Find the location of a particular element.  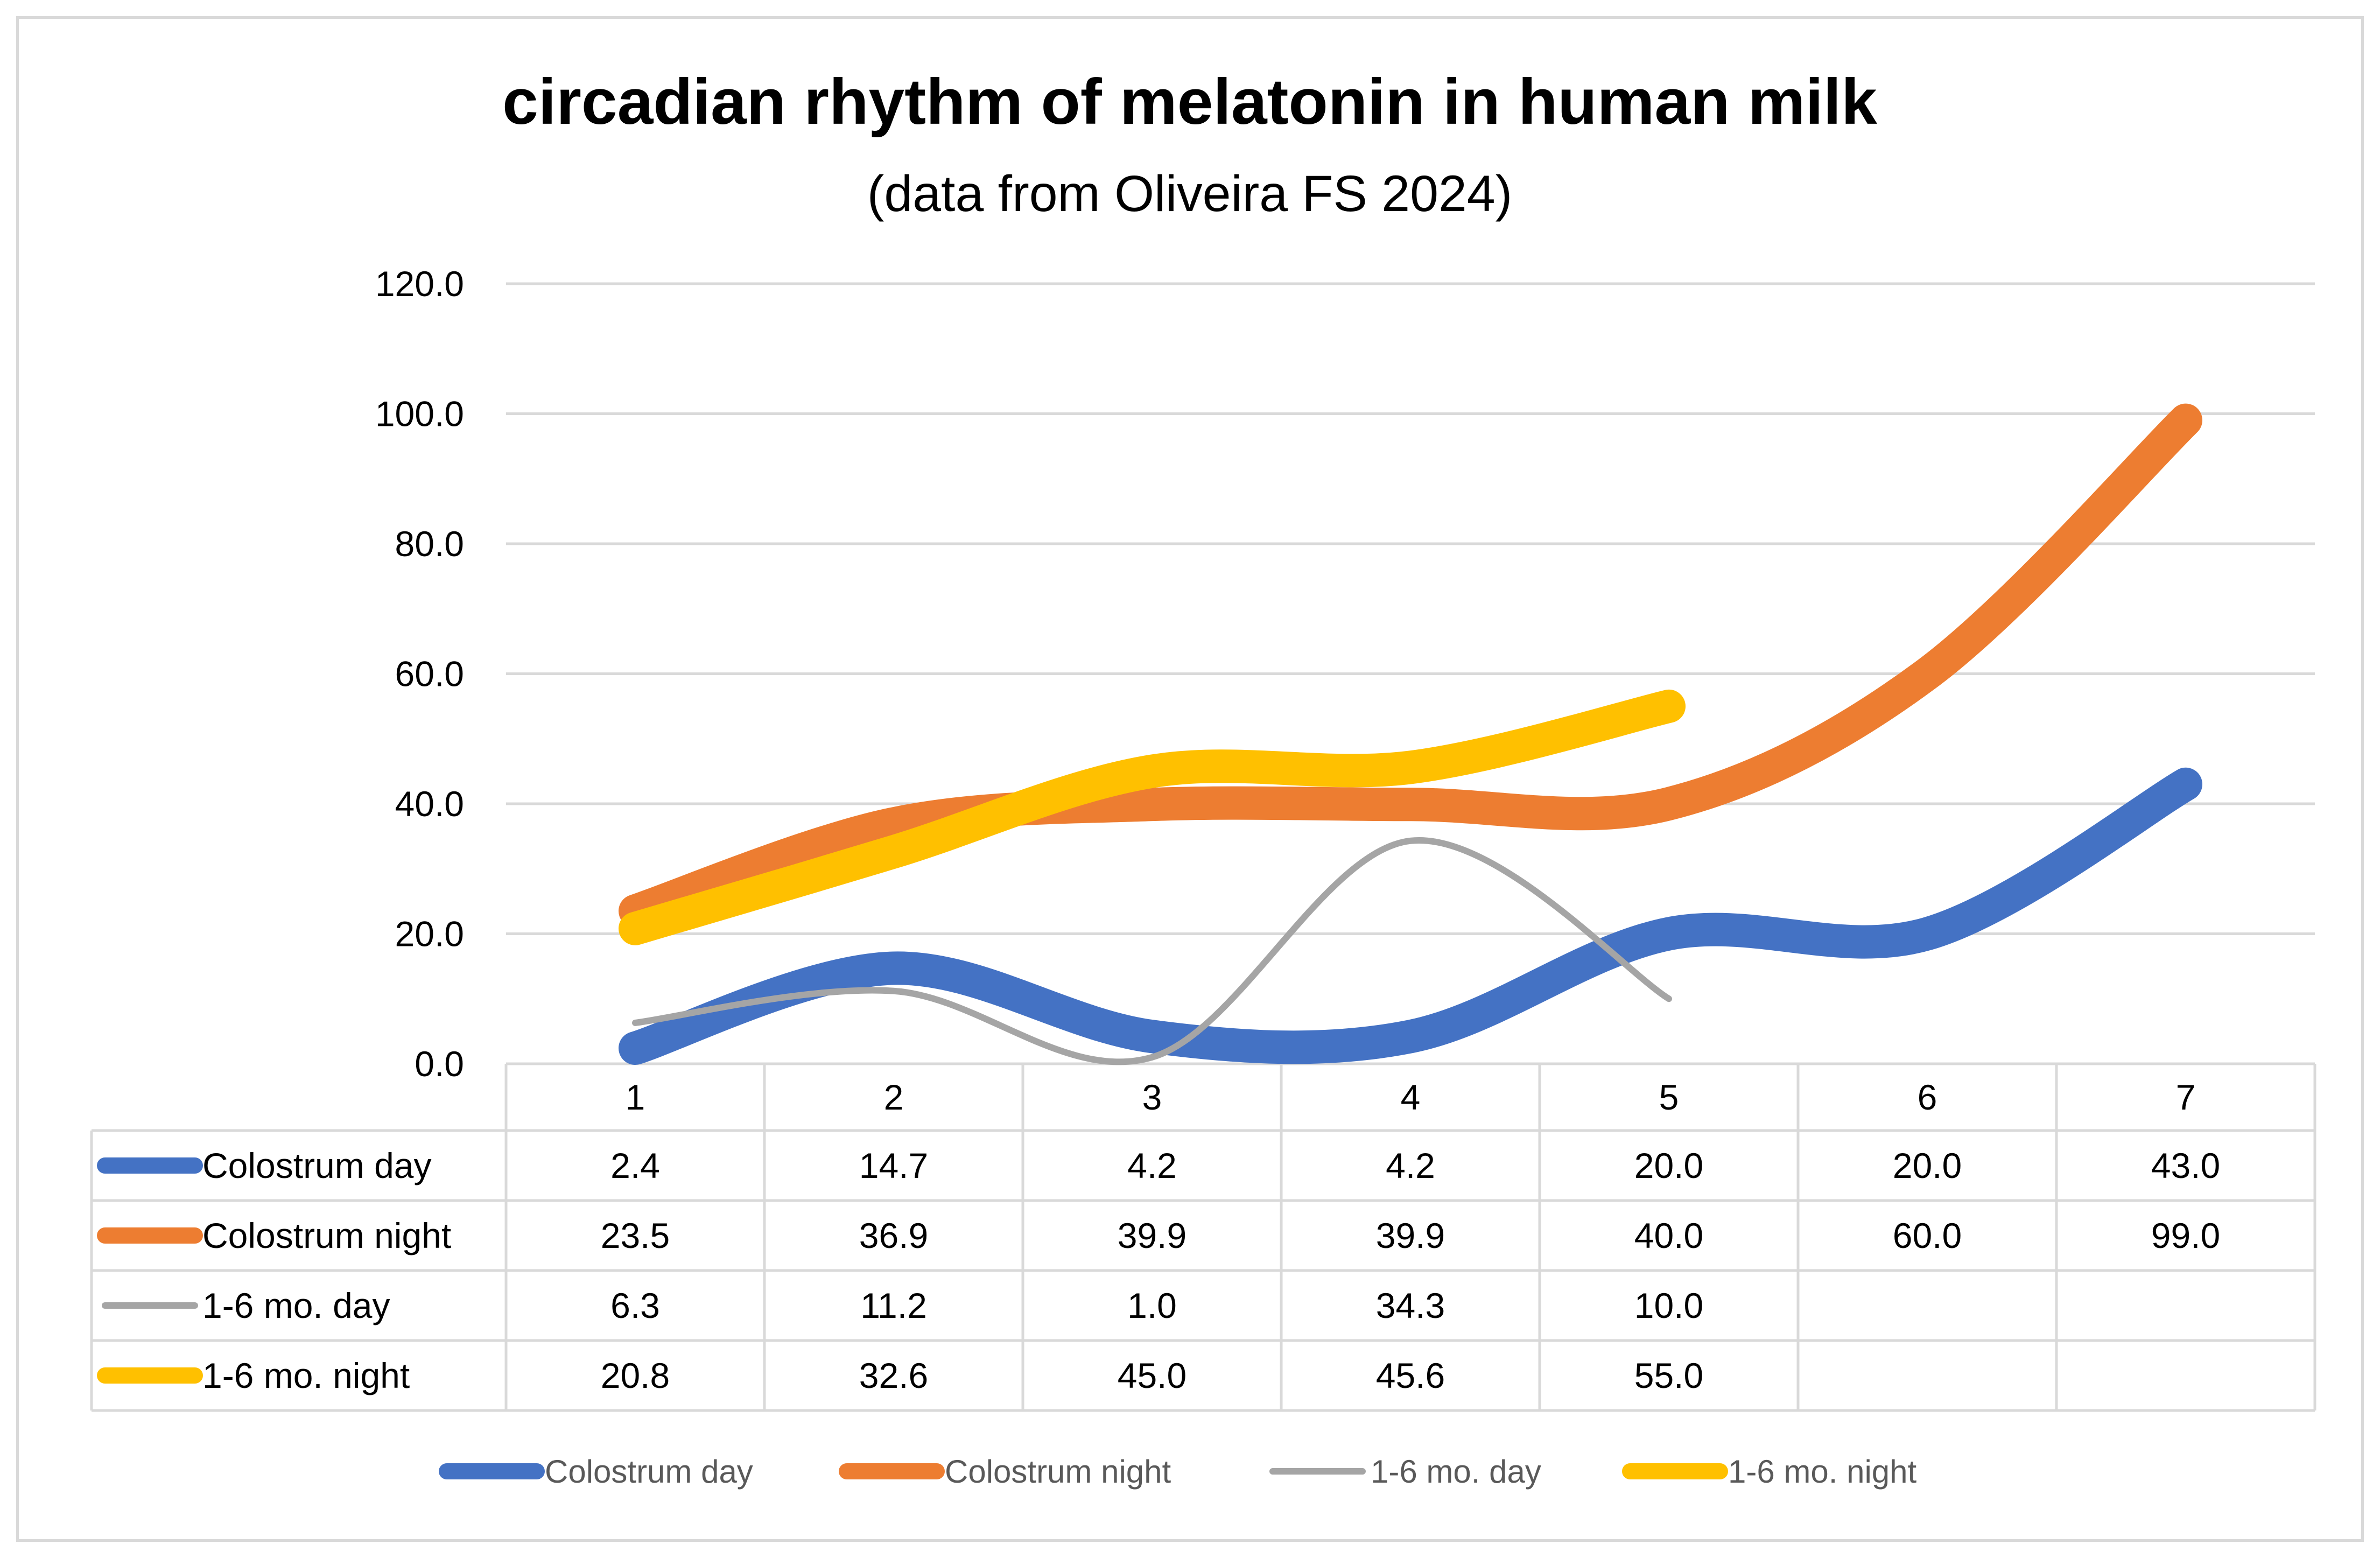

table-cell-value: 36.9 is located at coordinates (894, 1235).